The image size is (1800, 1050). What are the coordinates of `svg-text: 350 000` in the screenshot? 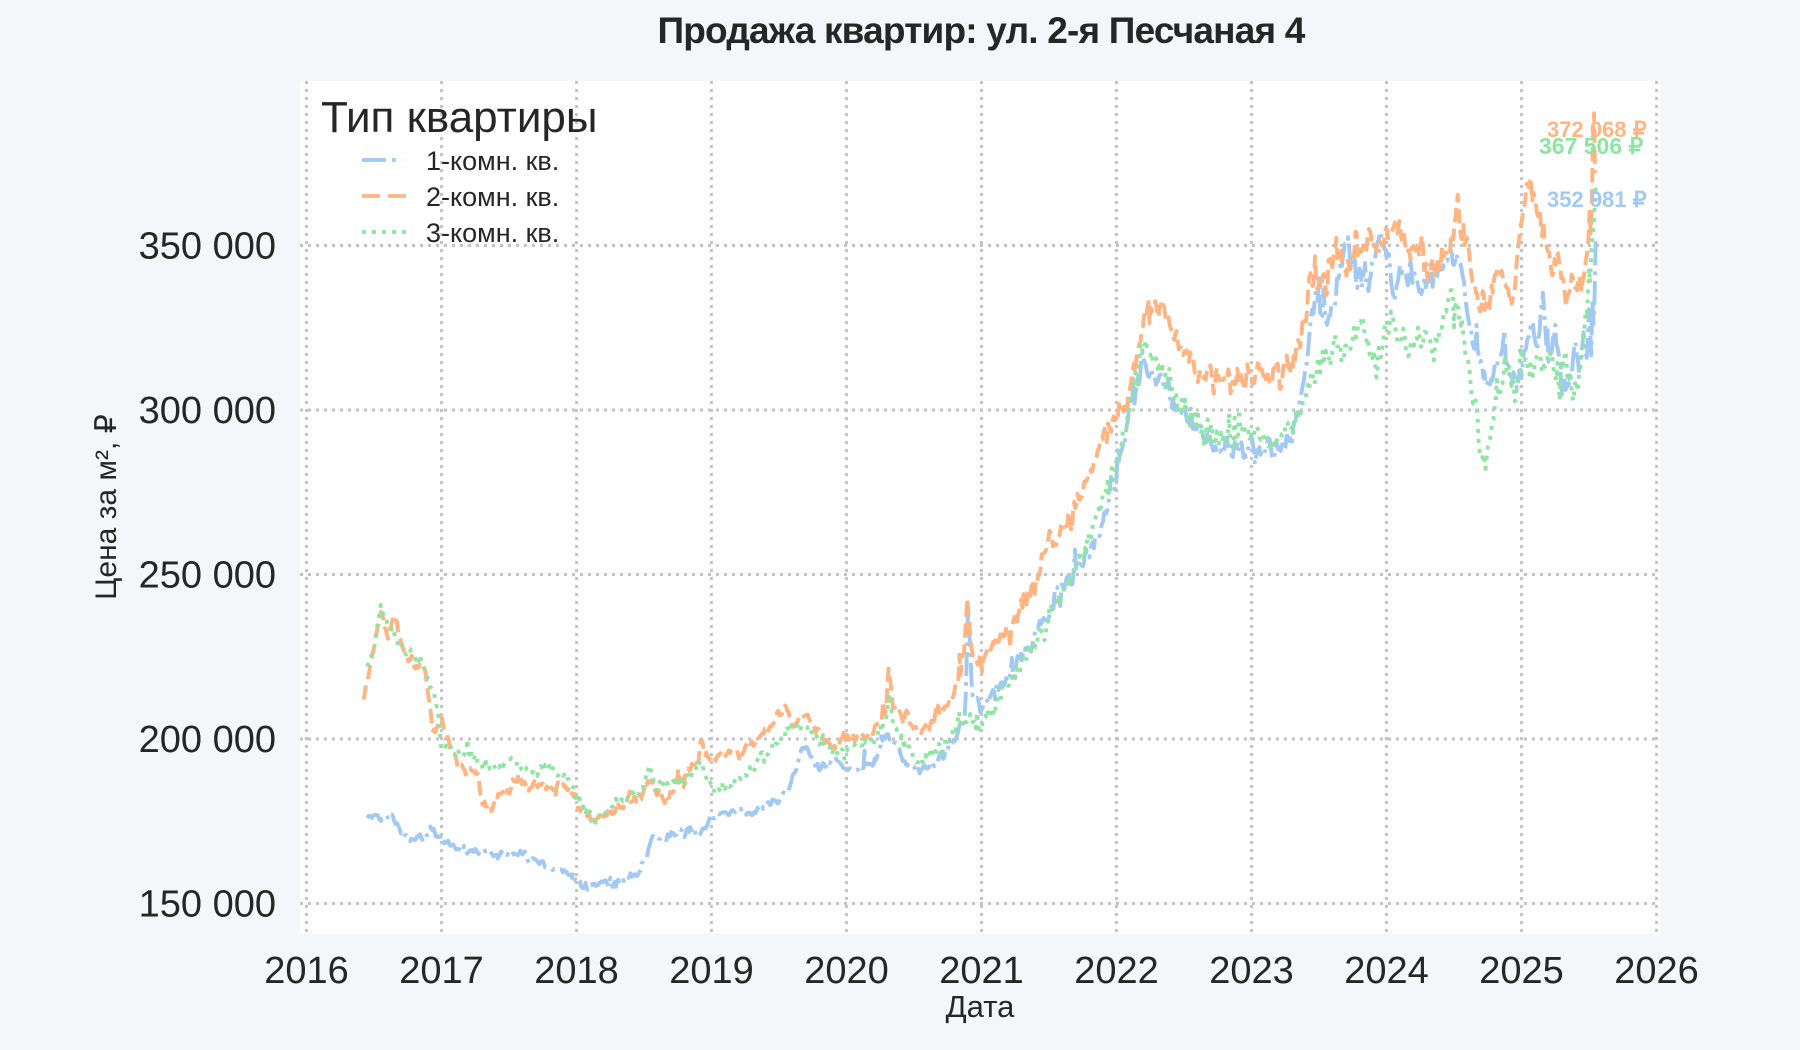 It's located at (207, 247).